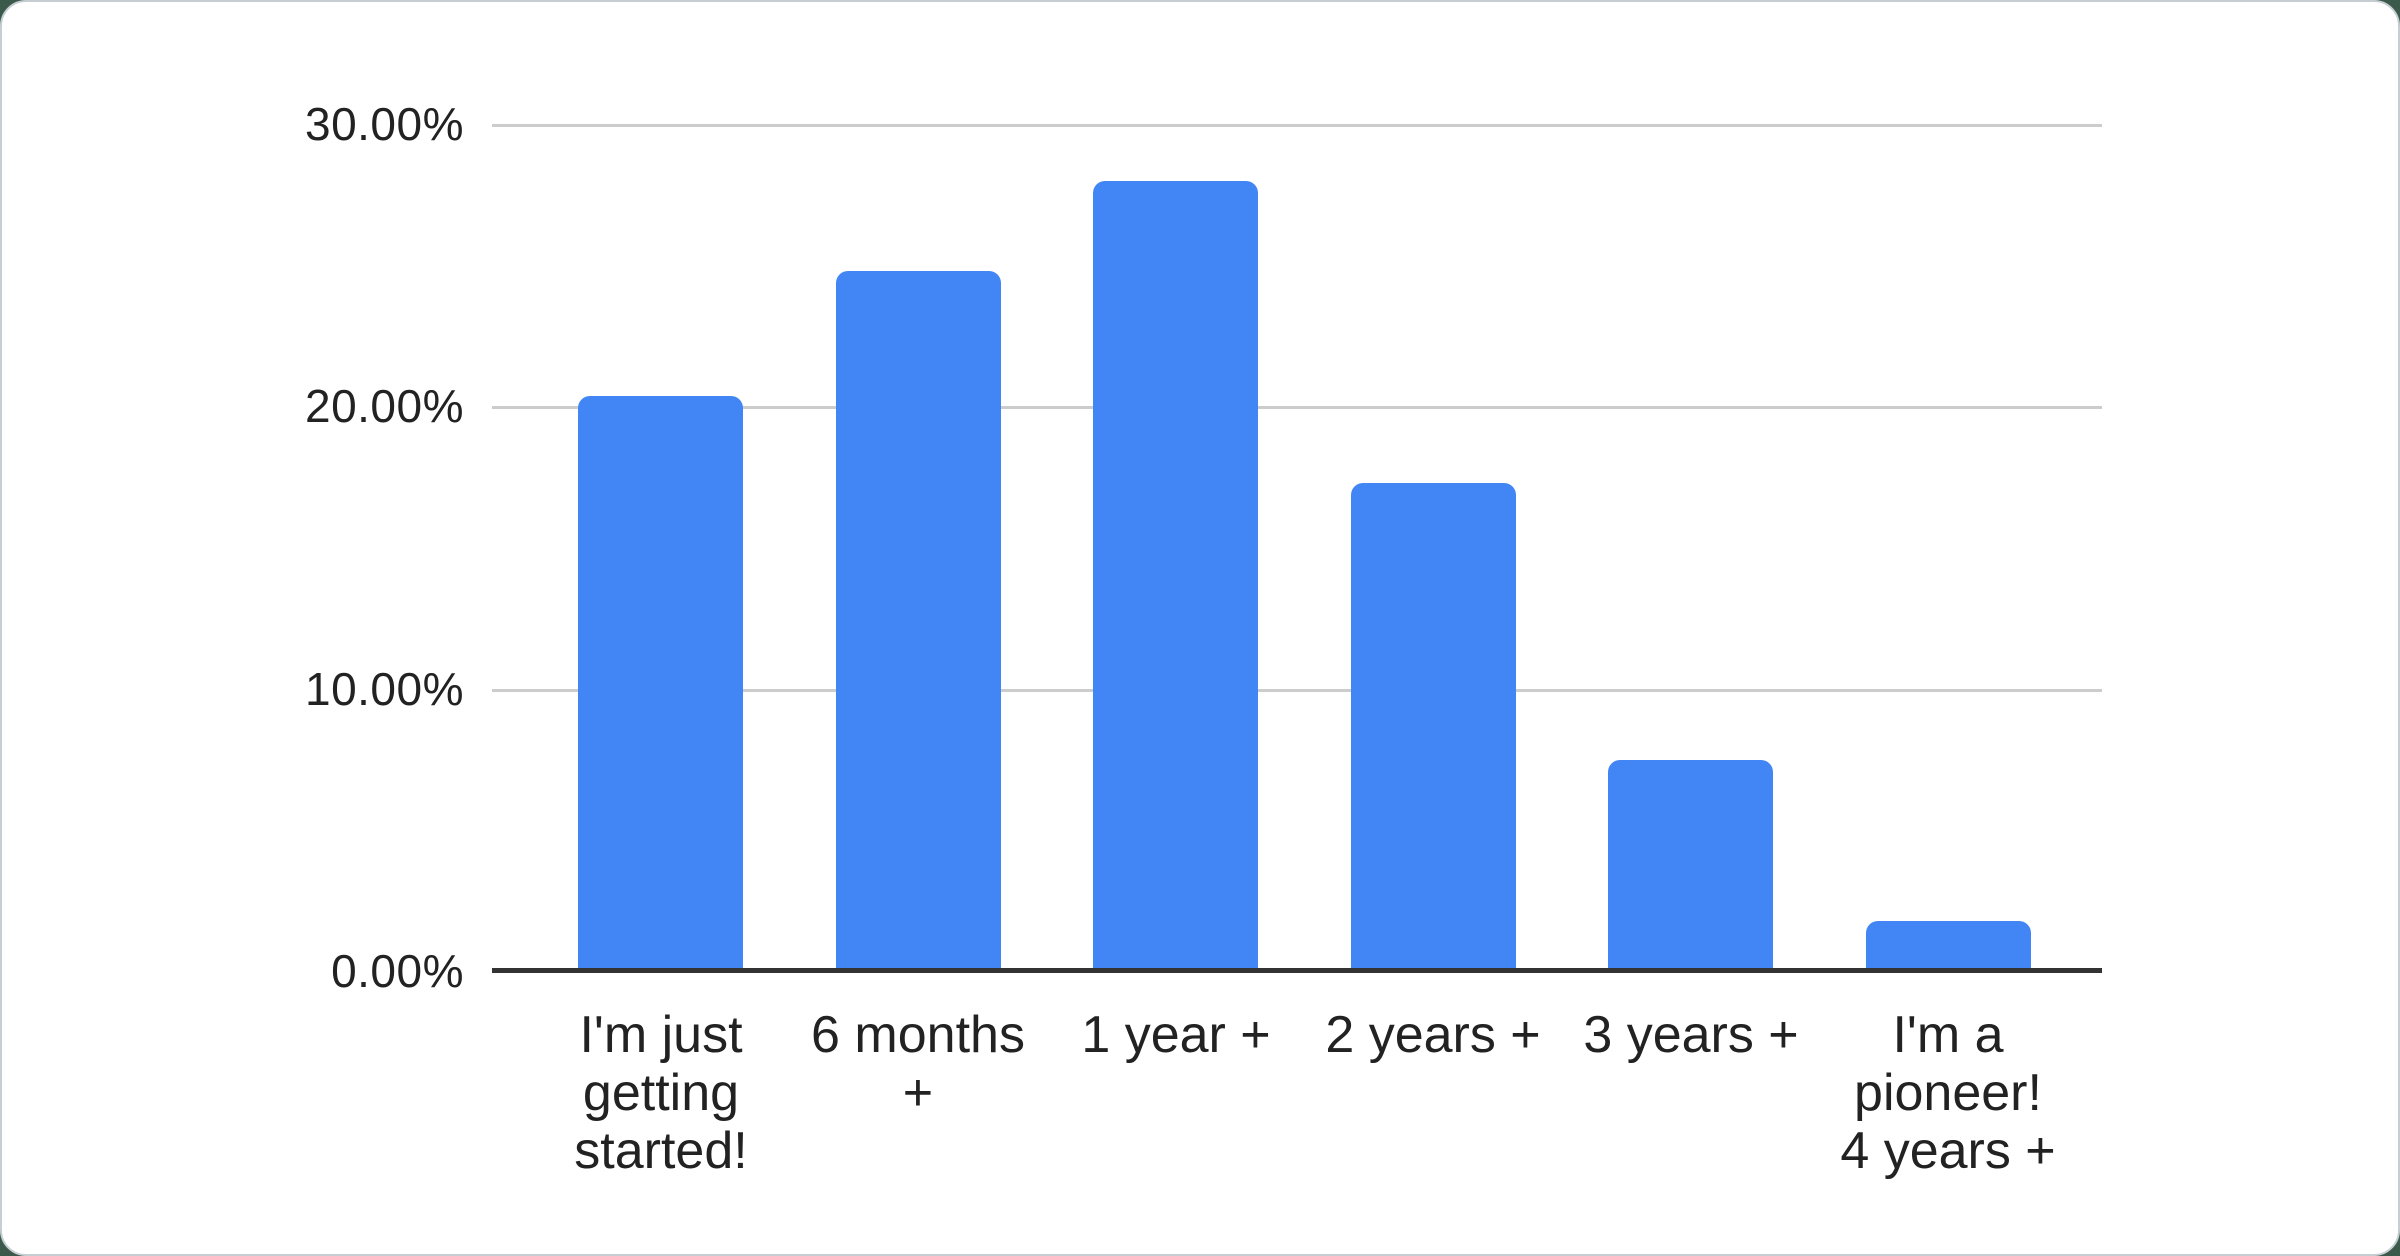  Describe the element at coordinates (918, 1064) in the screenshot. I see `x-tick-label-2: 6 months +` at that location.